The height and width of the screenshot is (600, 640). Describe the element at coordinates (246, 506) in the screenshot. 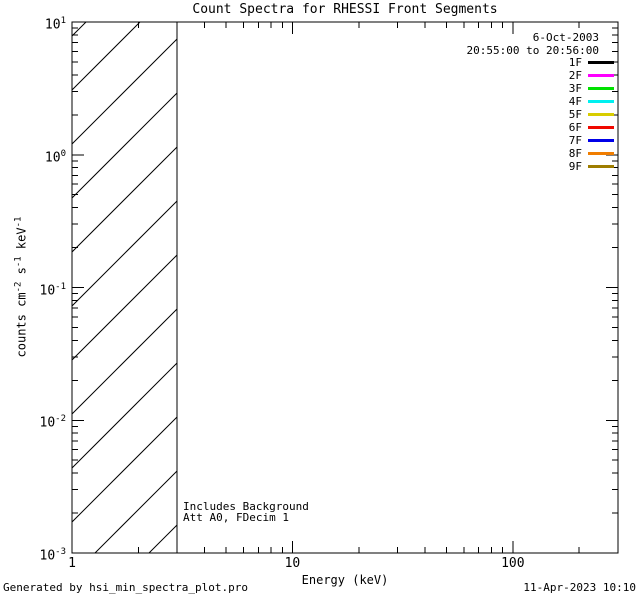

I see `annotation-includes-background: Includes Background` at that location.